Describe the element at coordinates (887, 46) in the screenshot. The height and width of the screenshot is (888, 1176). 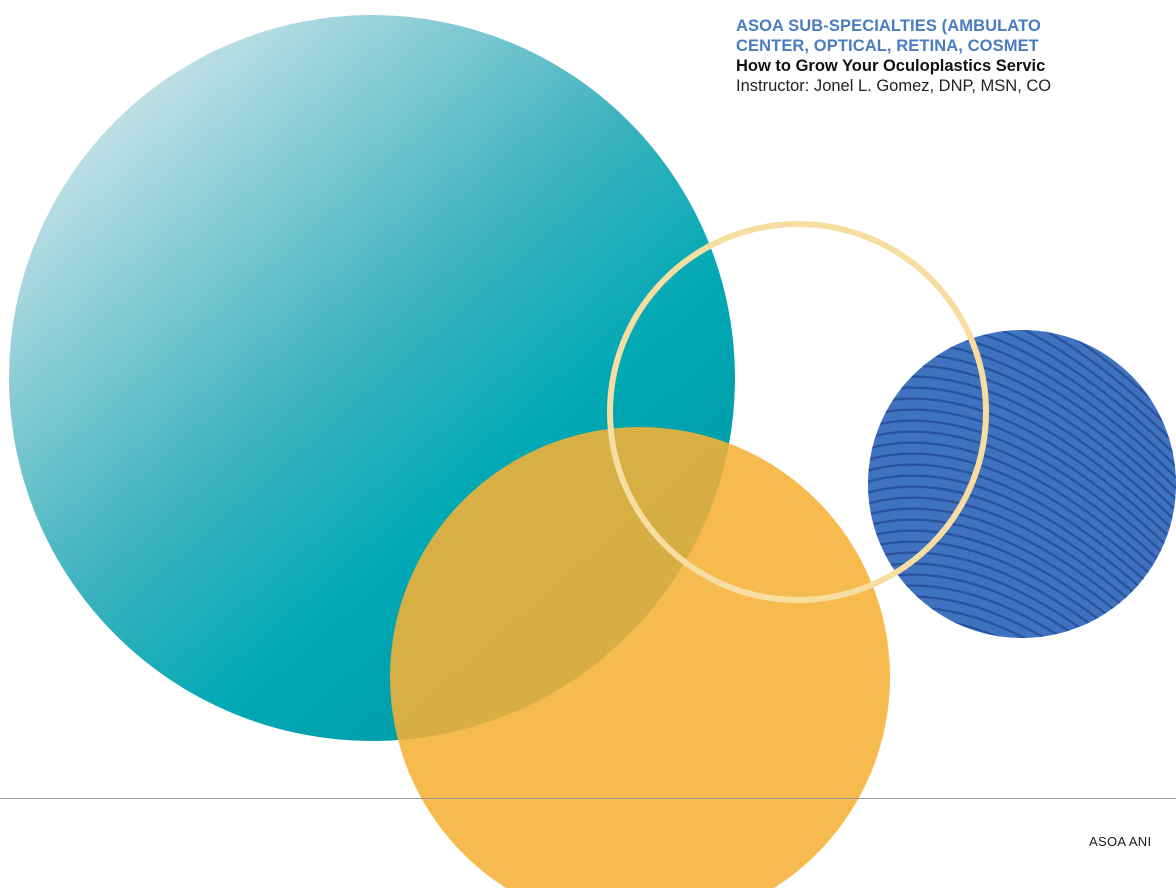
I see `category-line-2: CENTER, OPTICAL, RETINA, COSMET` at that location.